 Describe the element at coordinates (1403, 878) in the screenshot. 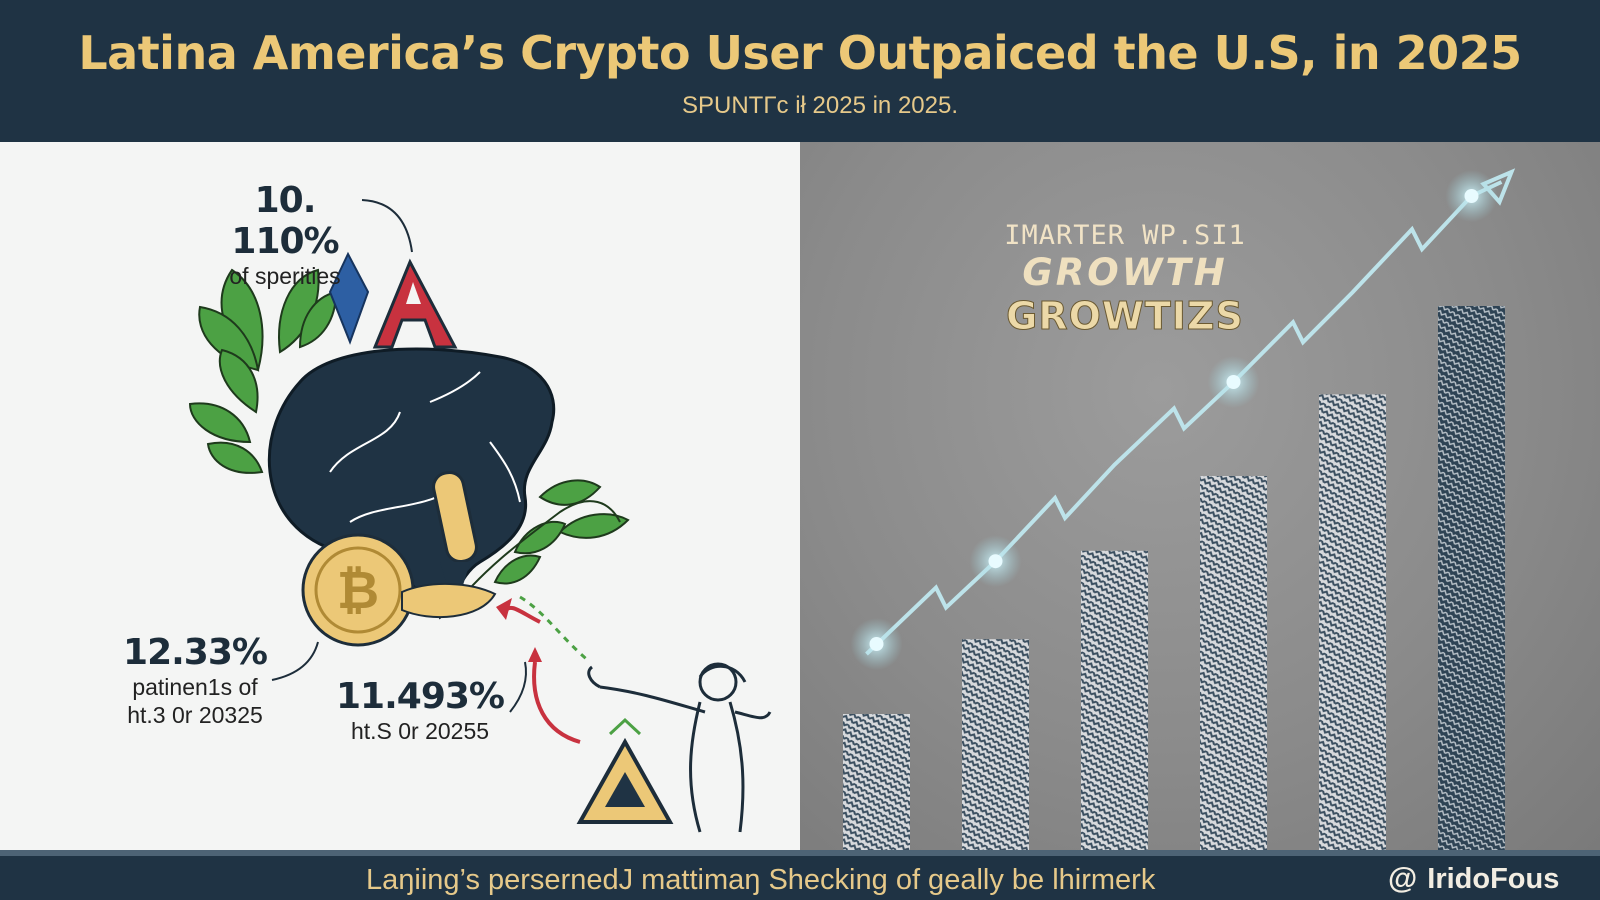

I see `at-sign-icon: @` at that location.